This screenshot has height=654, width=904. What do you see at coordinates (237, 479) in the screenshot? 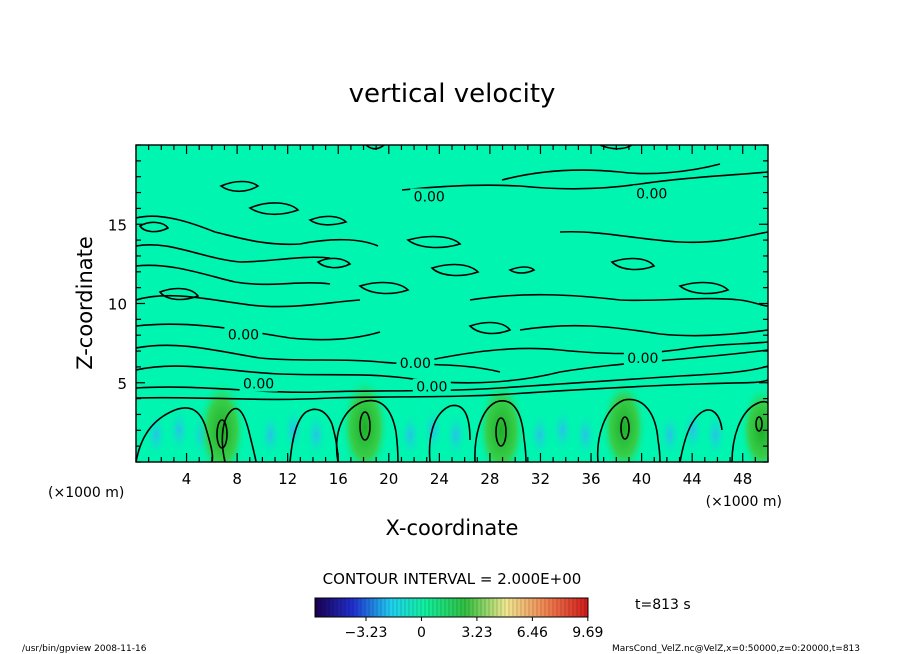
I see `x-tick-label: 8` at bounding box center [237, 479].